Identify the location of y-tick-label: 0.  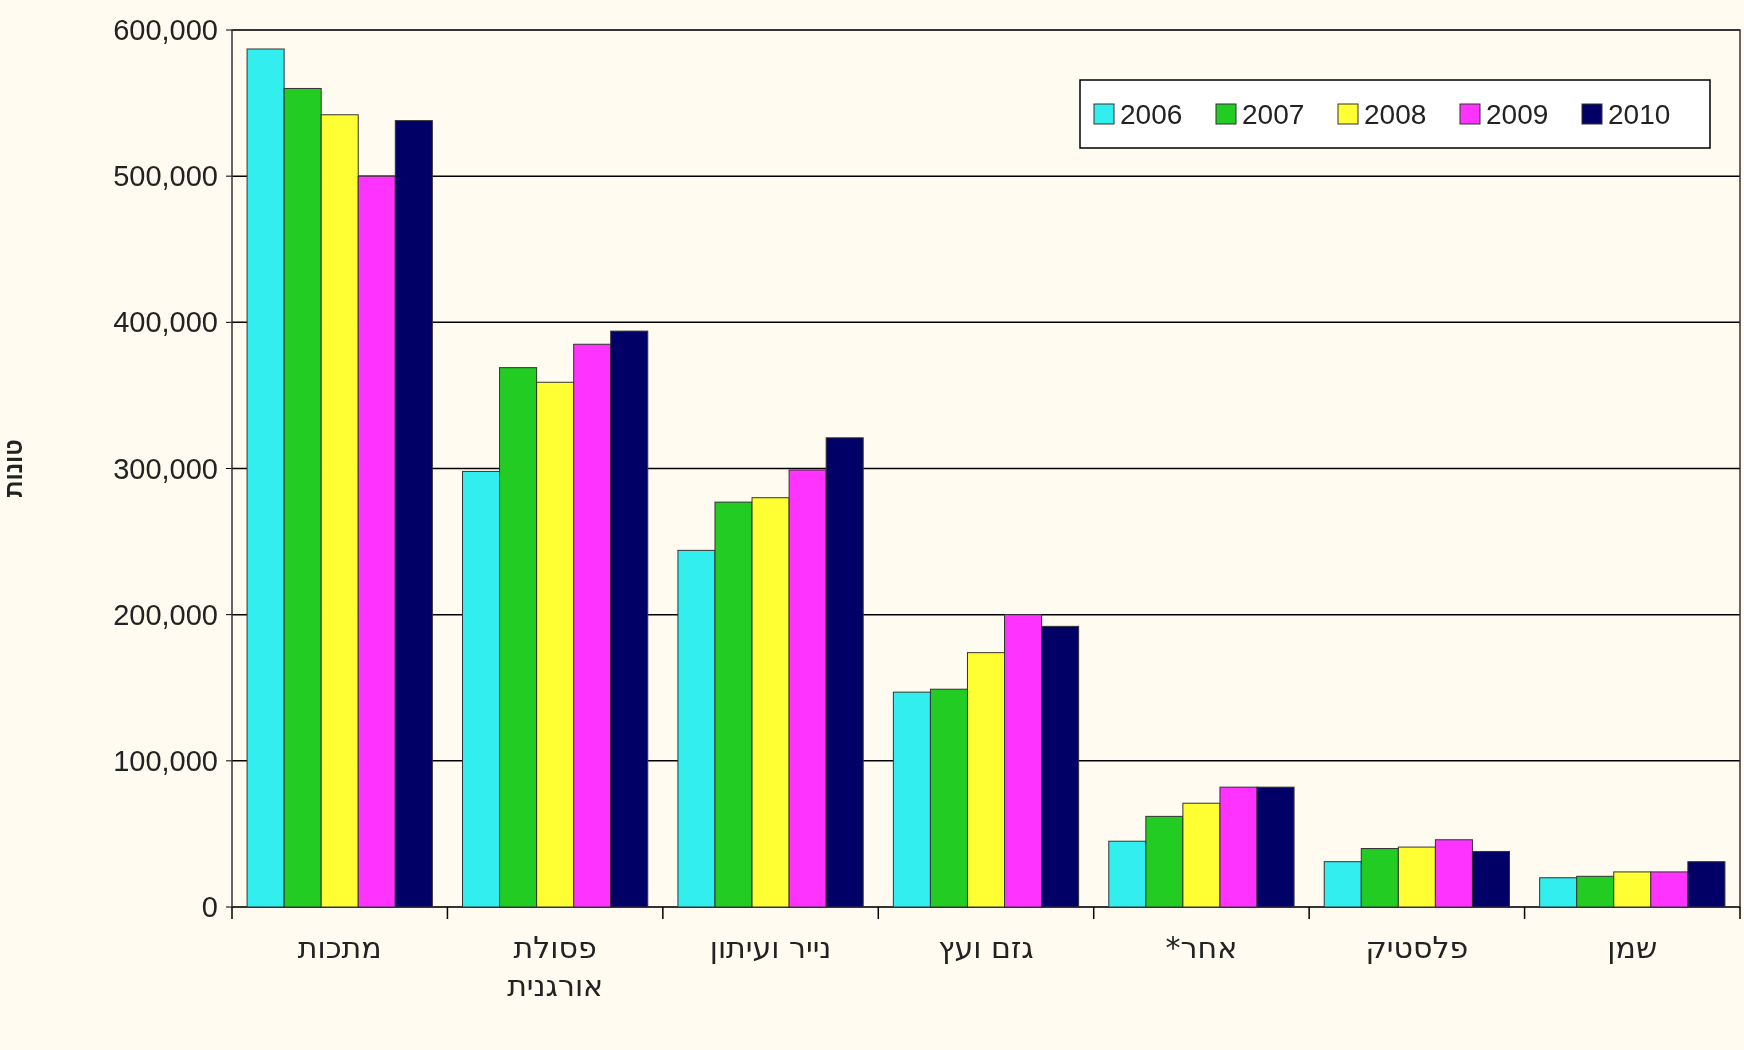
(209, 907).